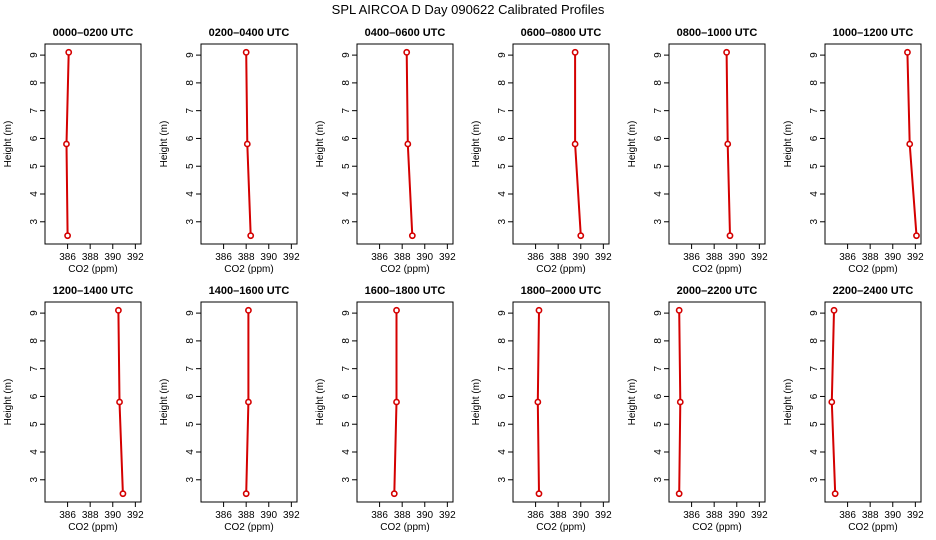 The image size is (936, 540). I want to click on panel-title: 1000–1200 UTC, so click(873, 33).